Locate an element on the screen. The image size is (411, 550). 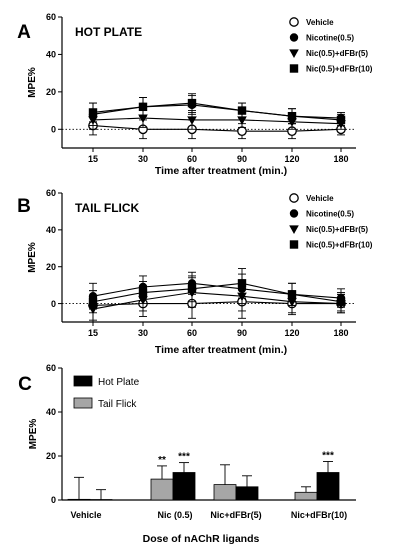
x-tick-label: Nic+dFBr(10) is located at coordinates (319, 515).